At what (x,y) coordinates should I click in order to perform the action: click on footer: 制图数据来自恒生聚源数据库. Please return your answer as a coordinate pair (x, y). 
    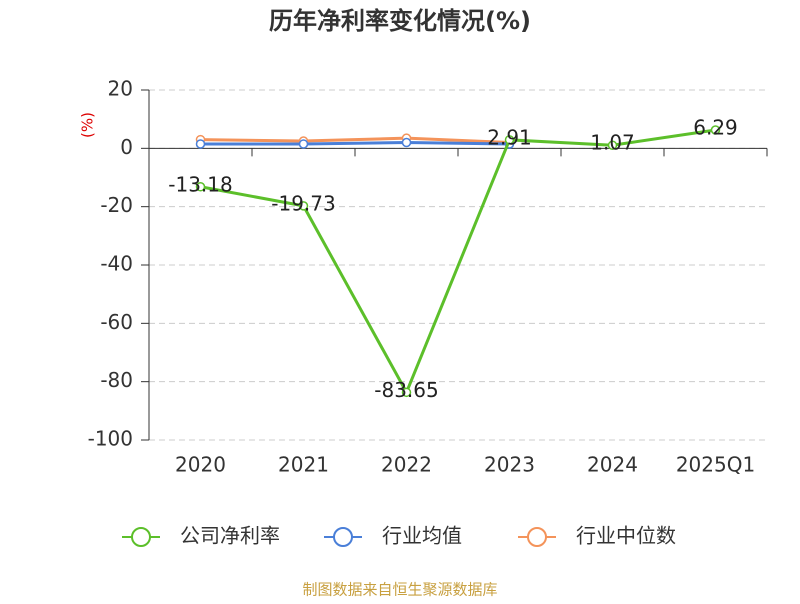
    Looking at the image, I should click on (399, 590).